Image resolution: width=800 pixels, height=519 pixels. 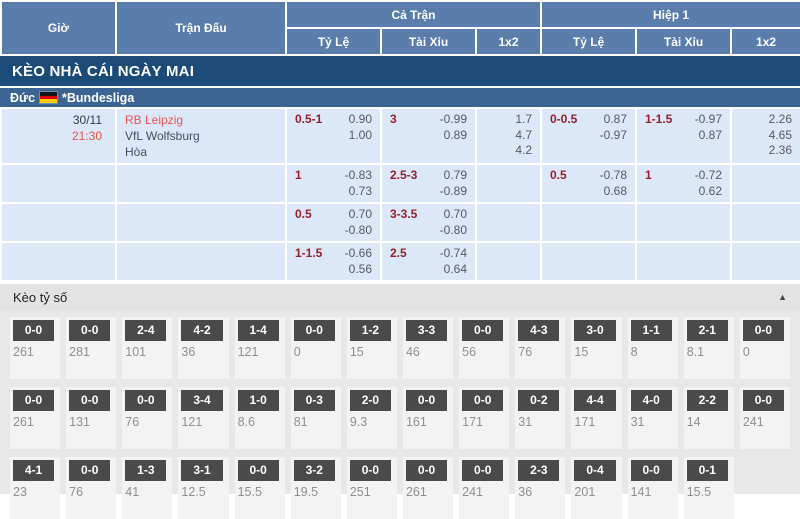 I want to click on score-chip: 0-4, so click(x=595, y=470).